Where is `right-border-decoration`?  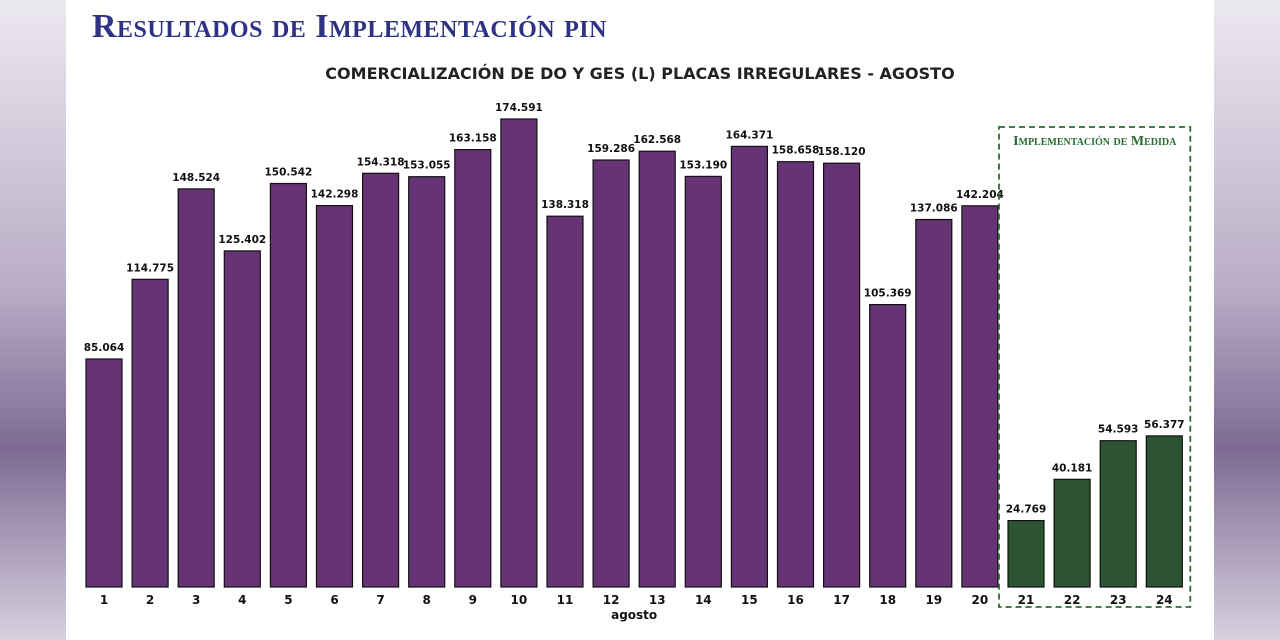 right-border-decoration is located at coordinates (1247, 320).